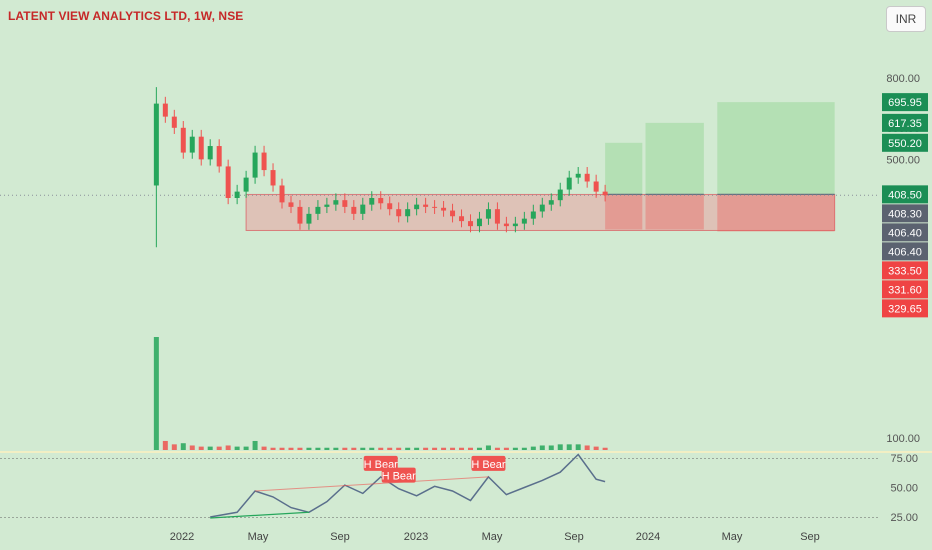  I want to click on price-label: 333.50, so click(905, 271).